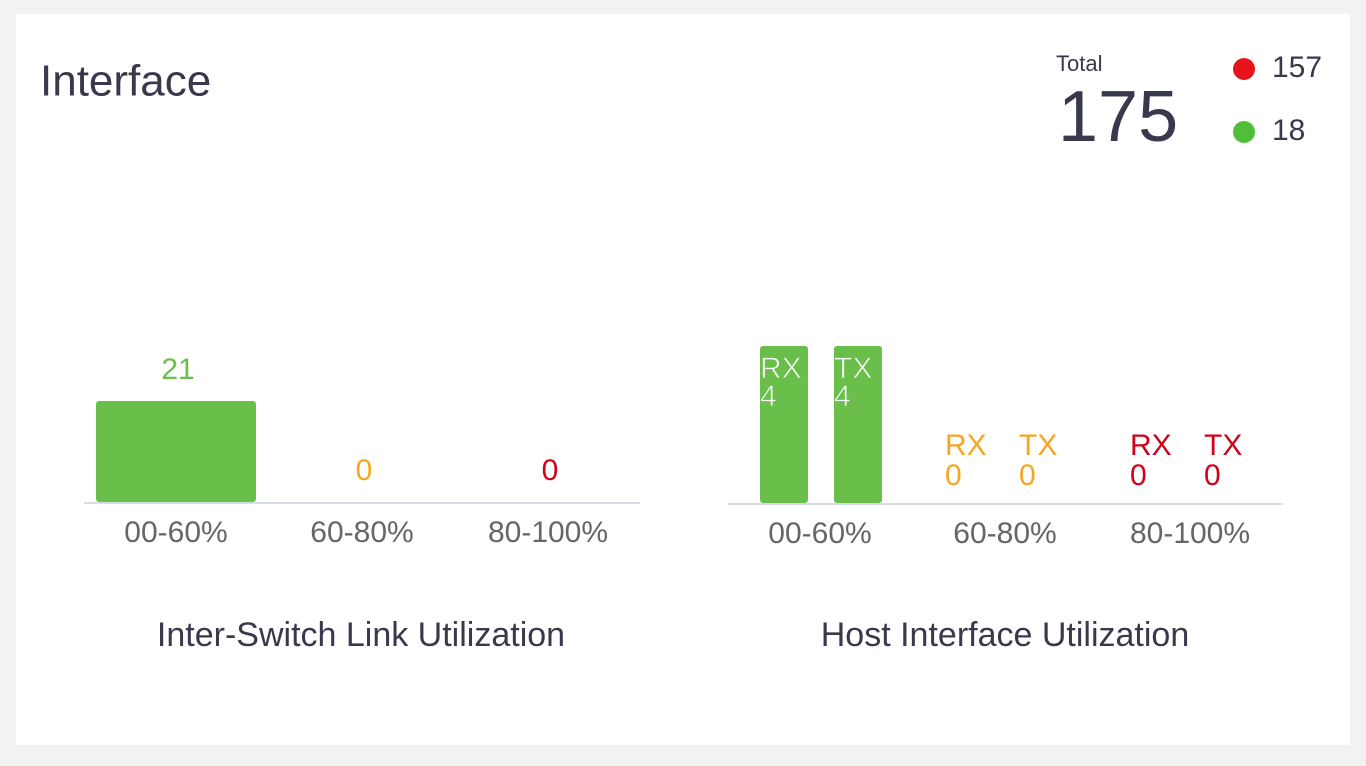 Image resolution: width=1366 pixels, height=766 pixels. Describe the element at coordinates (125, 81) in the screenshot. I see `card-title: Interface` at that location.